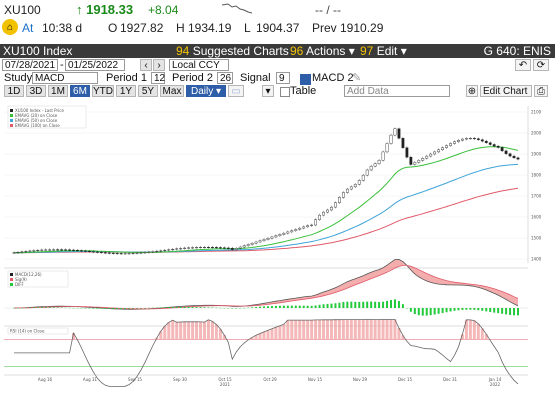  Describe the element at coordinates (36, 120) in the screenshot. I see `legend-entry: EMAVG (50) on Close` at that location.